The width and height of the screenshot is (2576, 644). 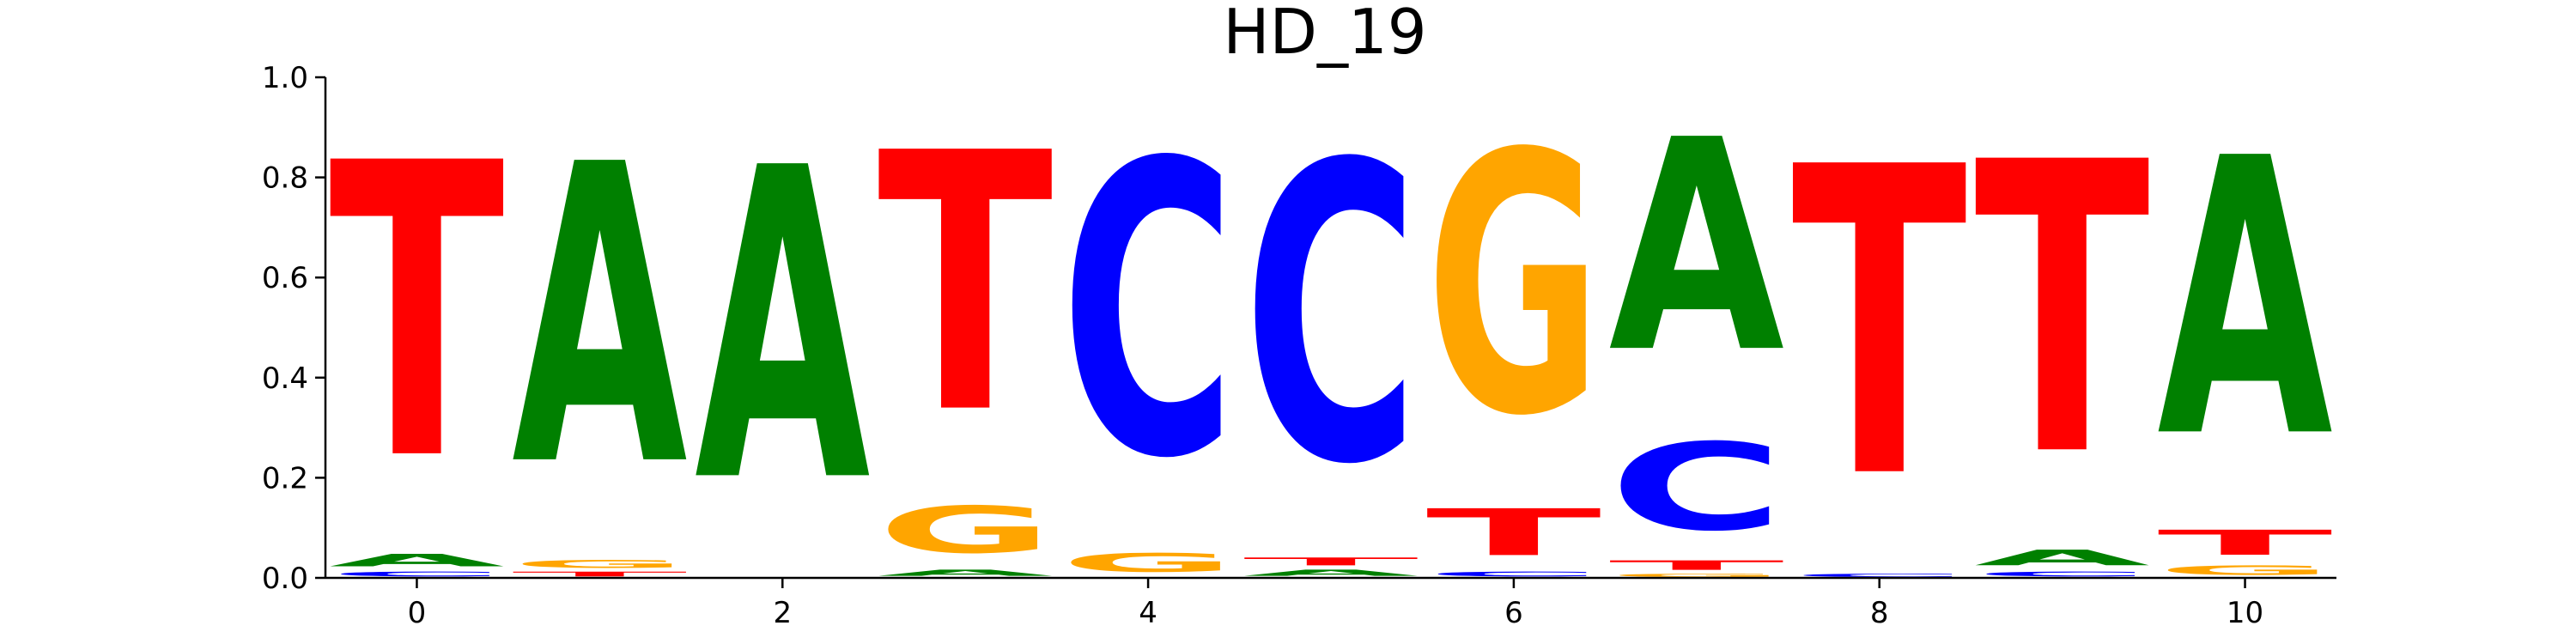 What do you see at coordinates (418, 314) in the screenshot?
I see `logo-letter-T-pos-0: T` at bounding box center [418, 314].